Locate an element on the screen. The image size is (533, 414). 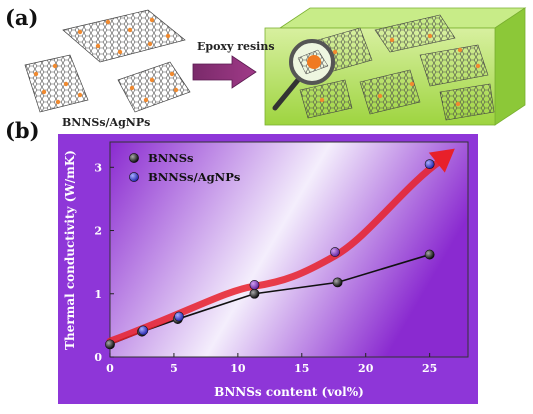
filler-caption: BNNSs/AgNPs is located at coordinates (106, 122).